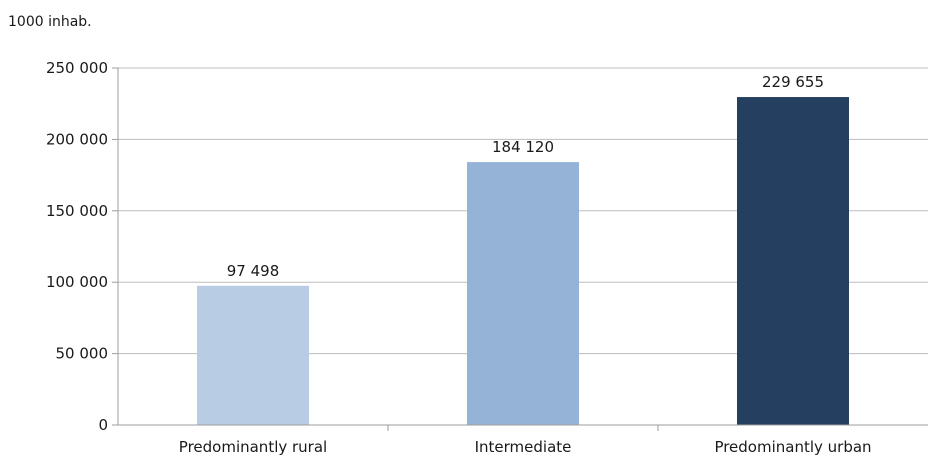 This screenshot has width=936, height=459. I want to click on y-axis-ticks: 0 50 000 100 000 150 000 200 000 250 000, so click(82, 246).